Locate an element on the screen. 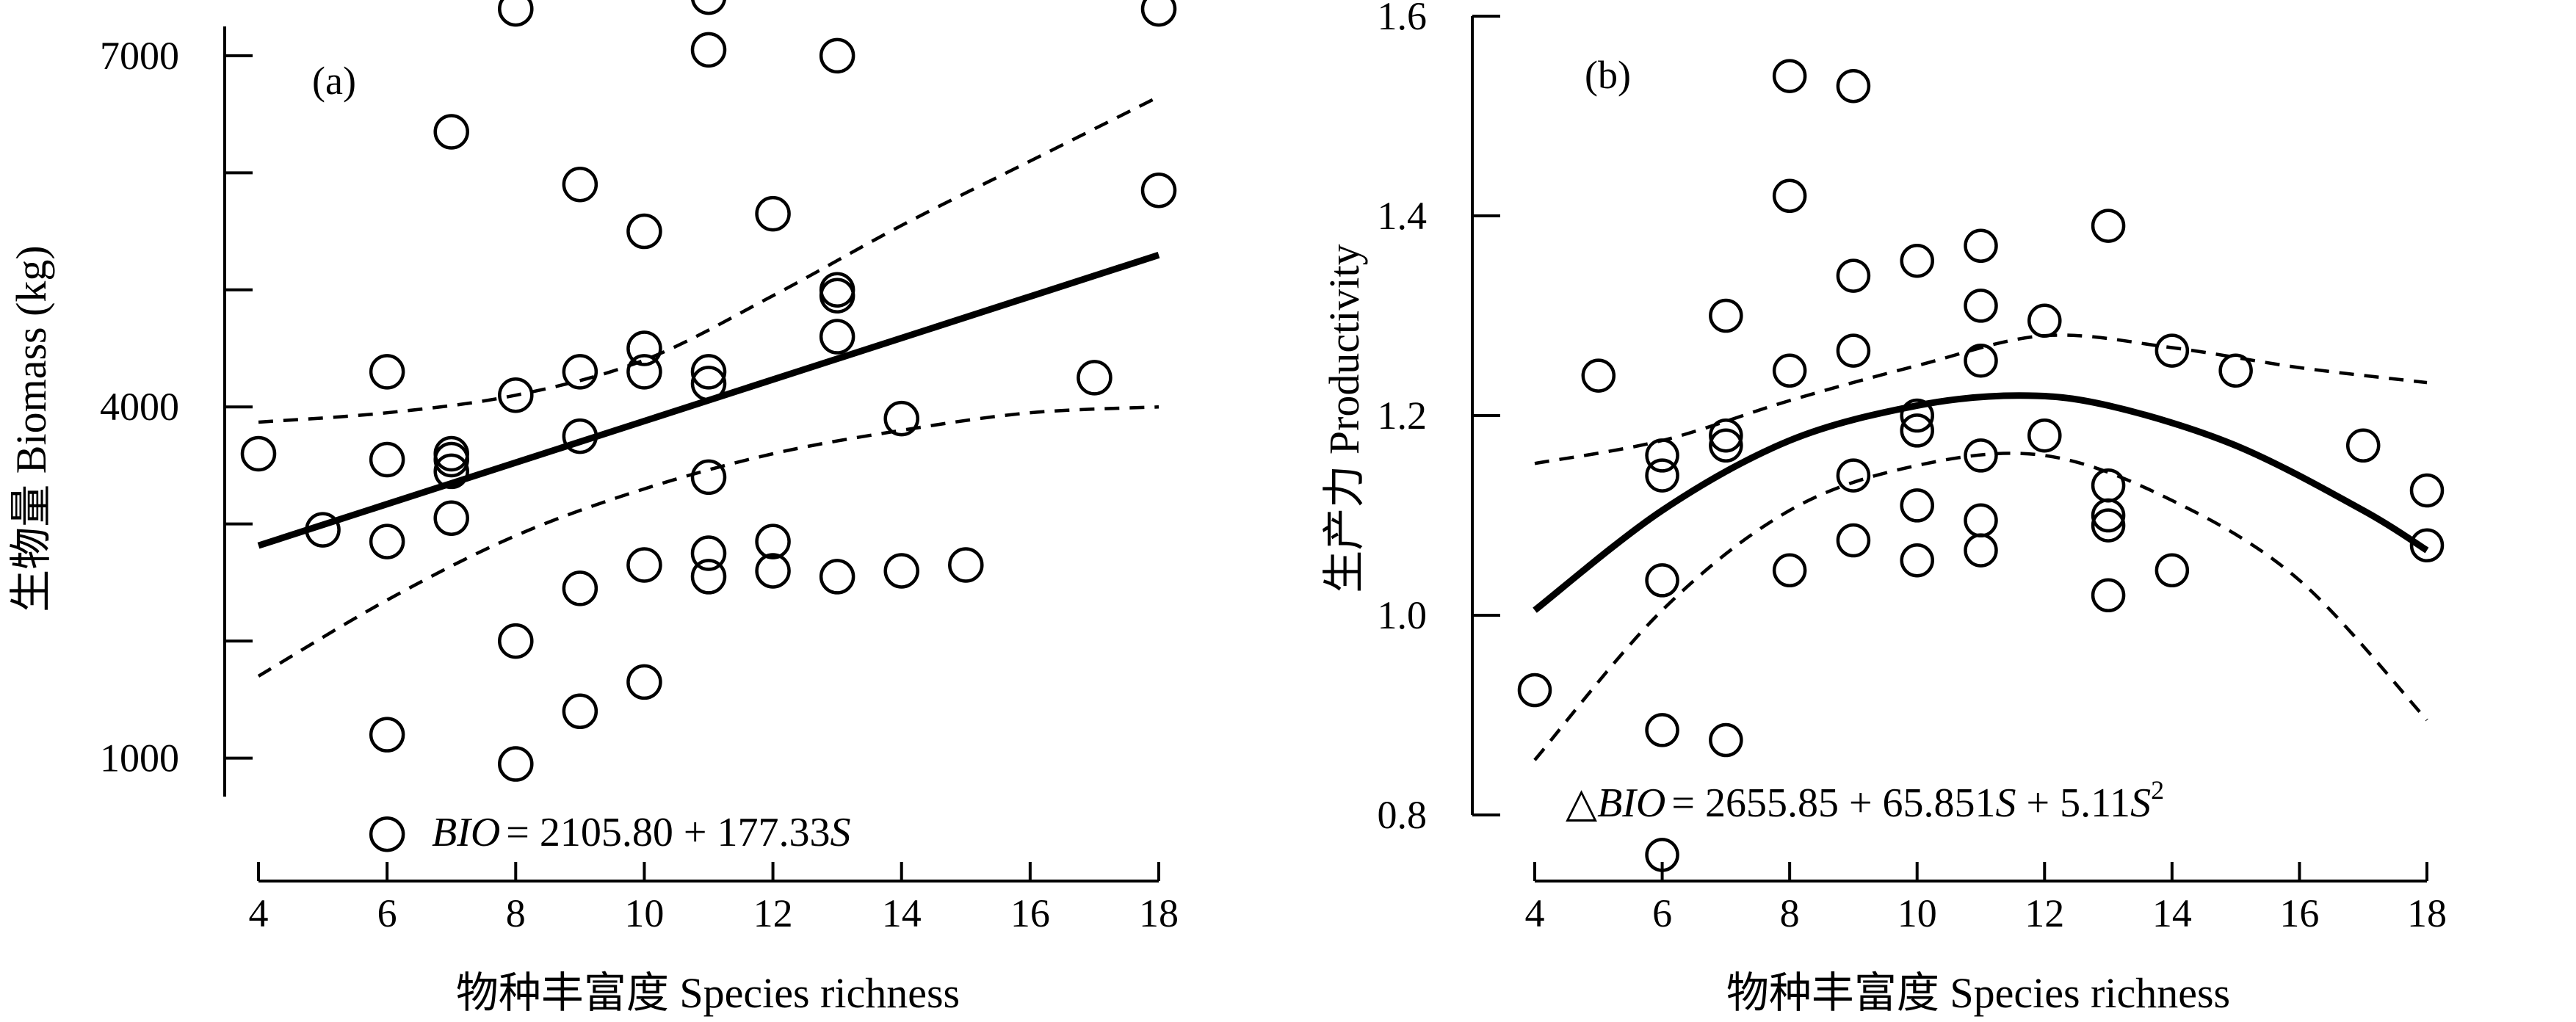 This screenshot has height=1022, width=2576. panel-b-ci-lower-line is located at coordinates (1980, 606).